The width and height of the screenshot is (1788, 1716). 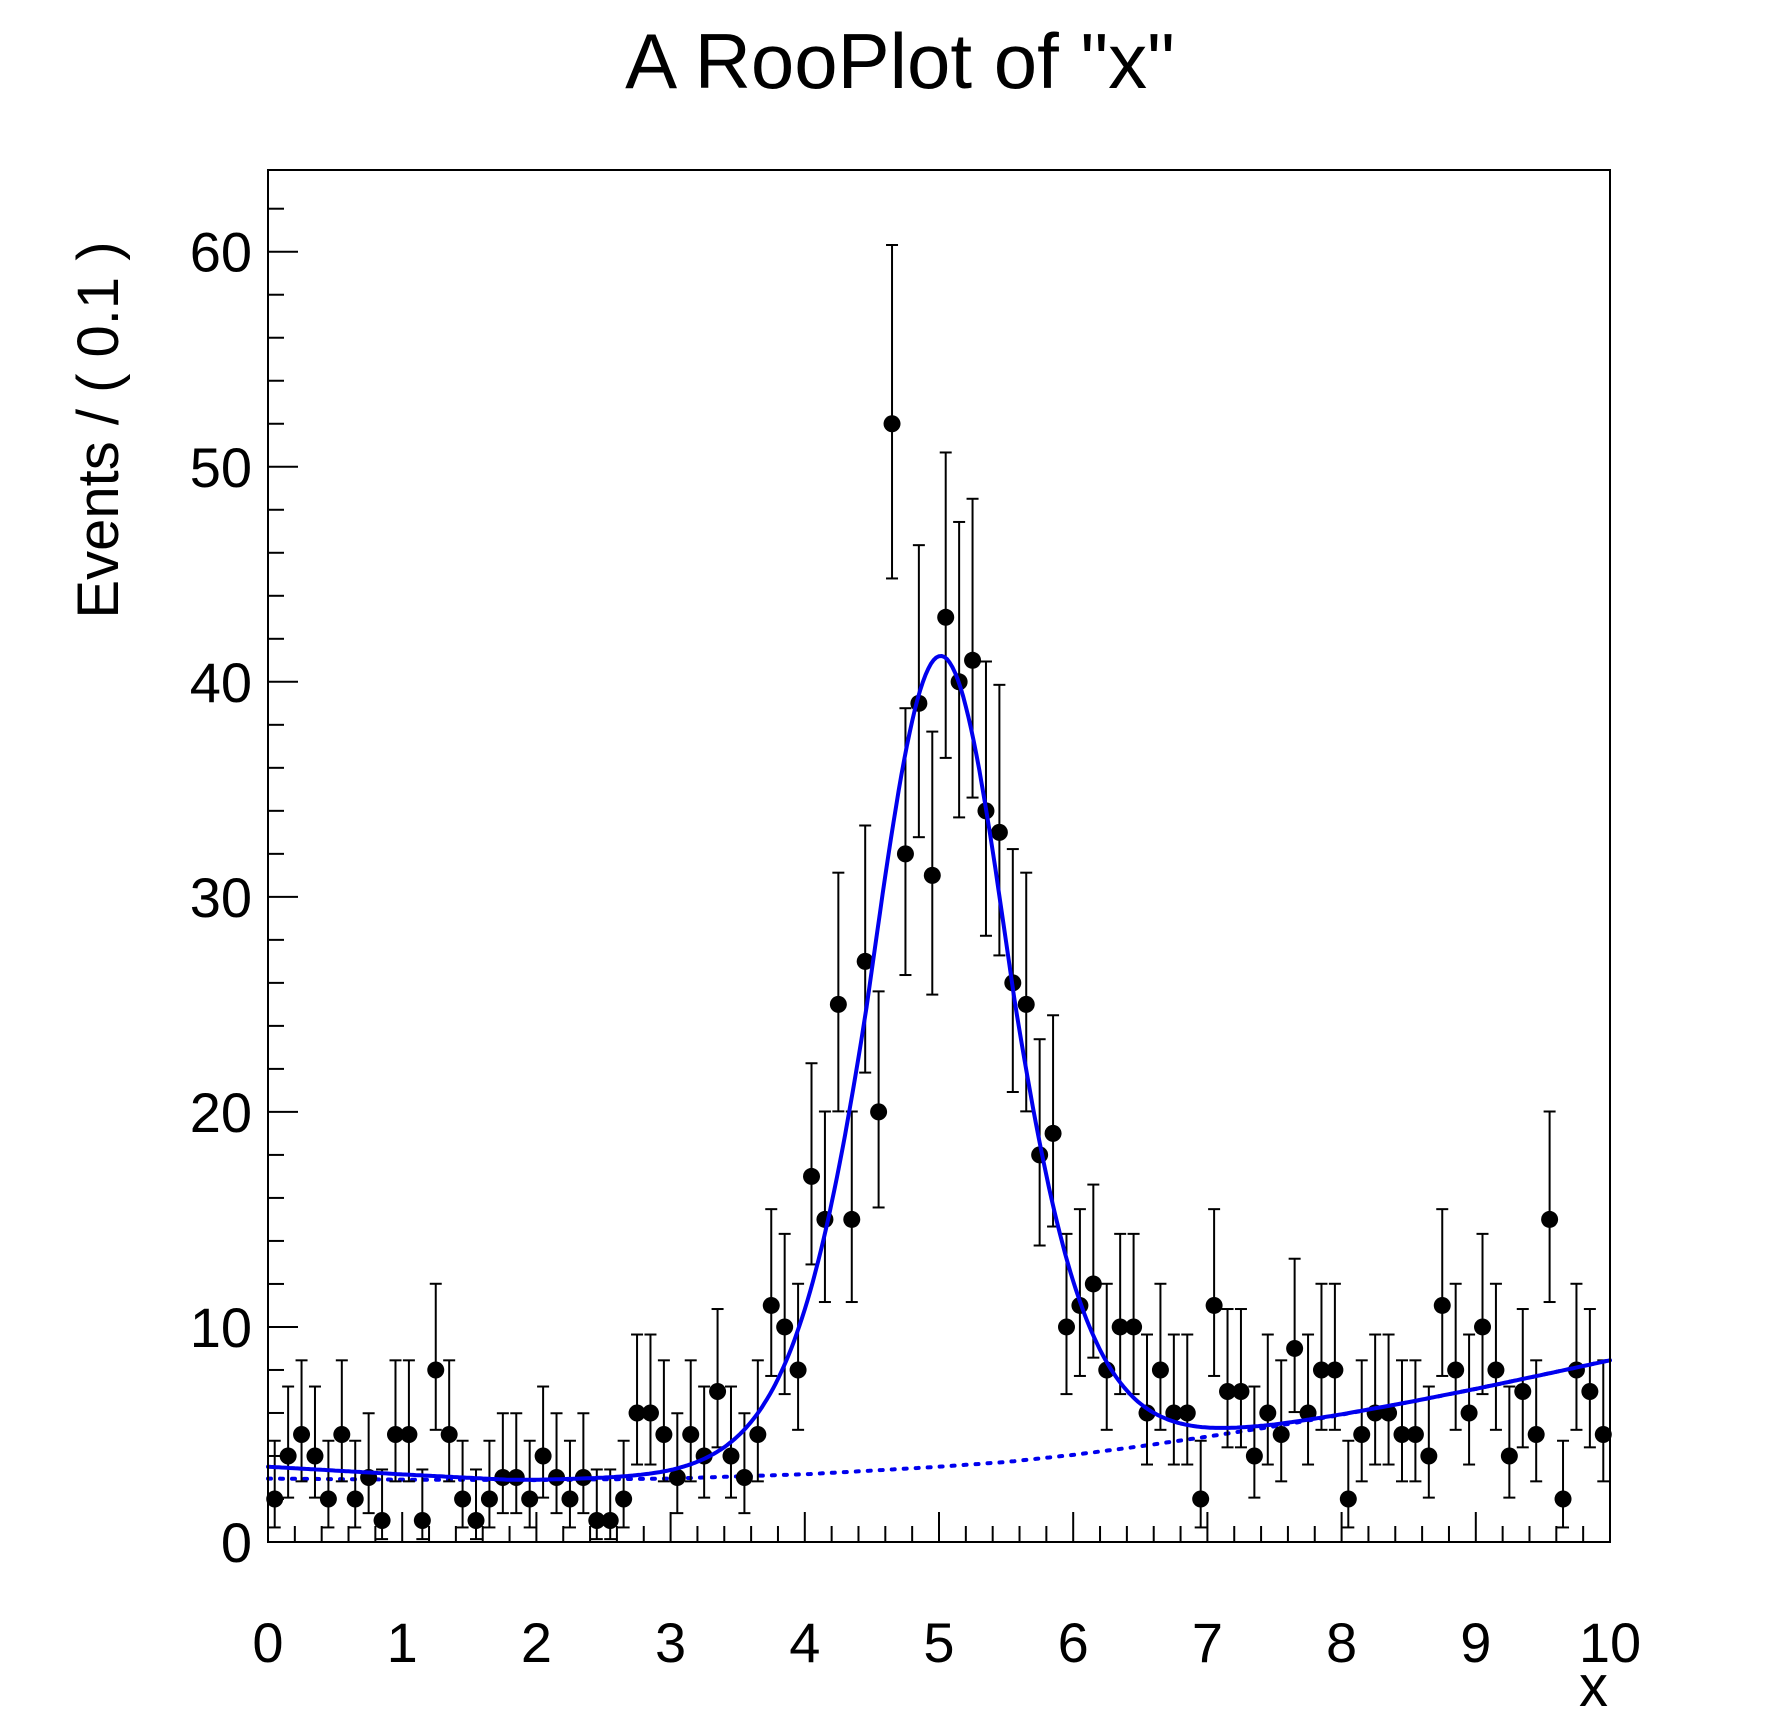 I want to click on x-tick-label: 10, so click(x=1610, y=1642).